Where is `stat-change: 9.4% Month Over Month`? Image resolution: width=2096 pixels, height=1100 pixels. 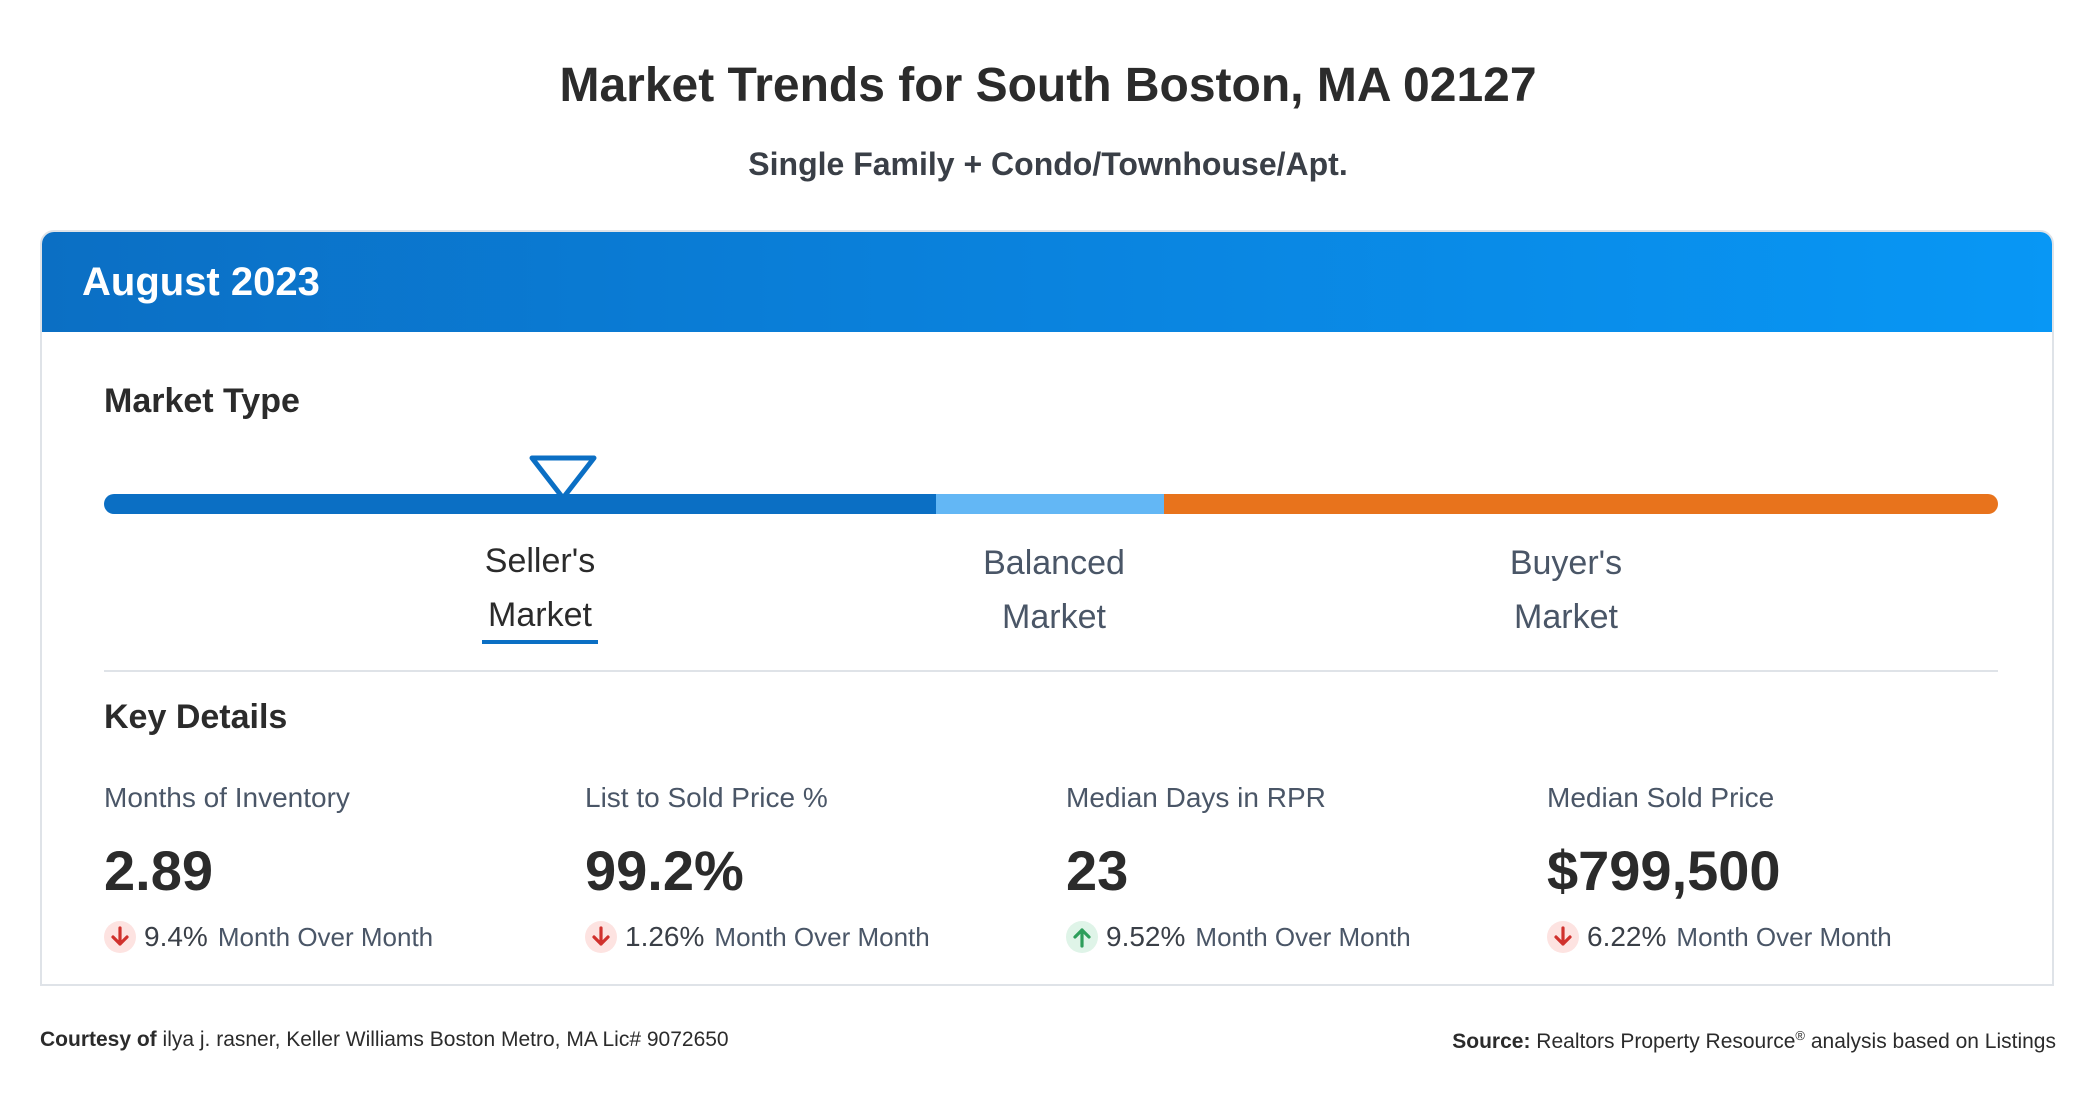 stat-change: 9.4% Month Over Month is located at coordinates (324, 937).